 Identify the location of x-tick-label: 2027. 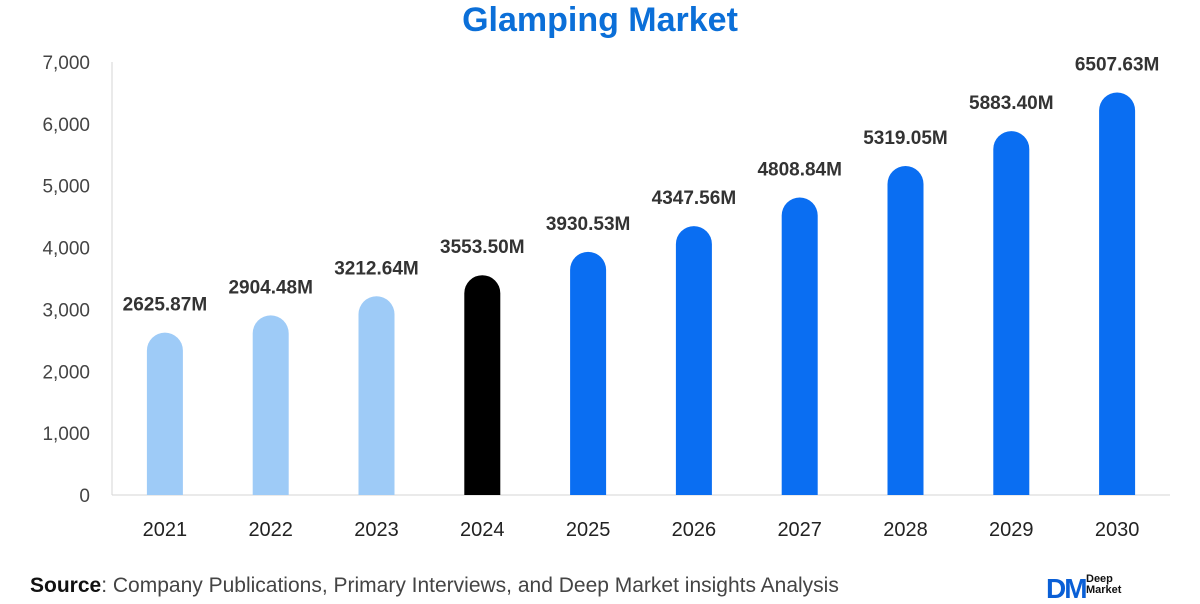
(799, 530).